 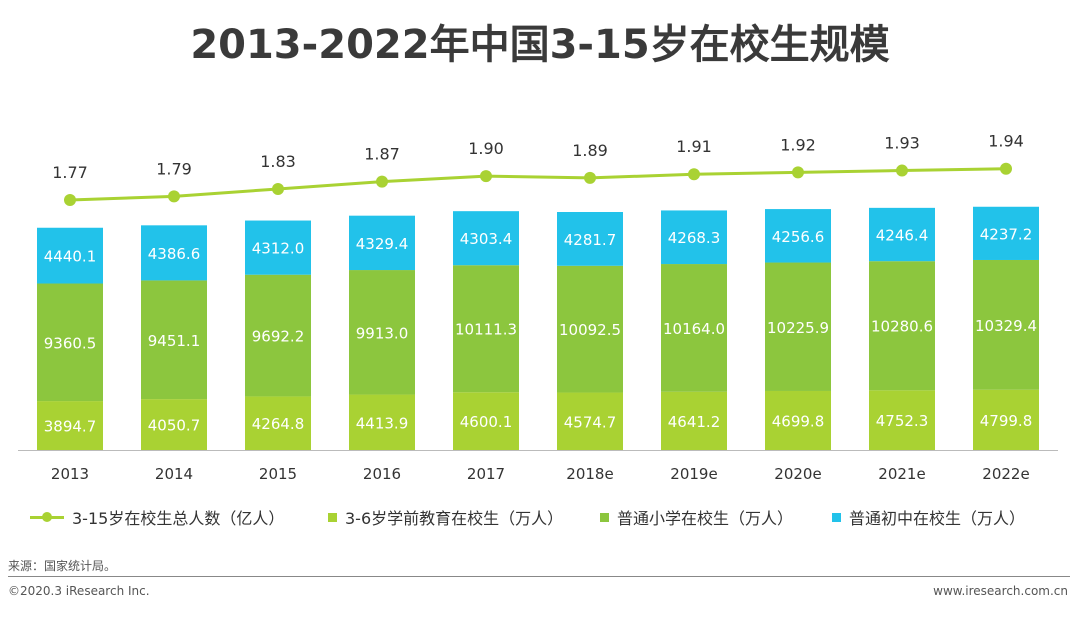 I want to click on total-point-2013, so click(x=70, y=200).